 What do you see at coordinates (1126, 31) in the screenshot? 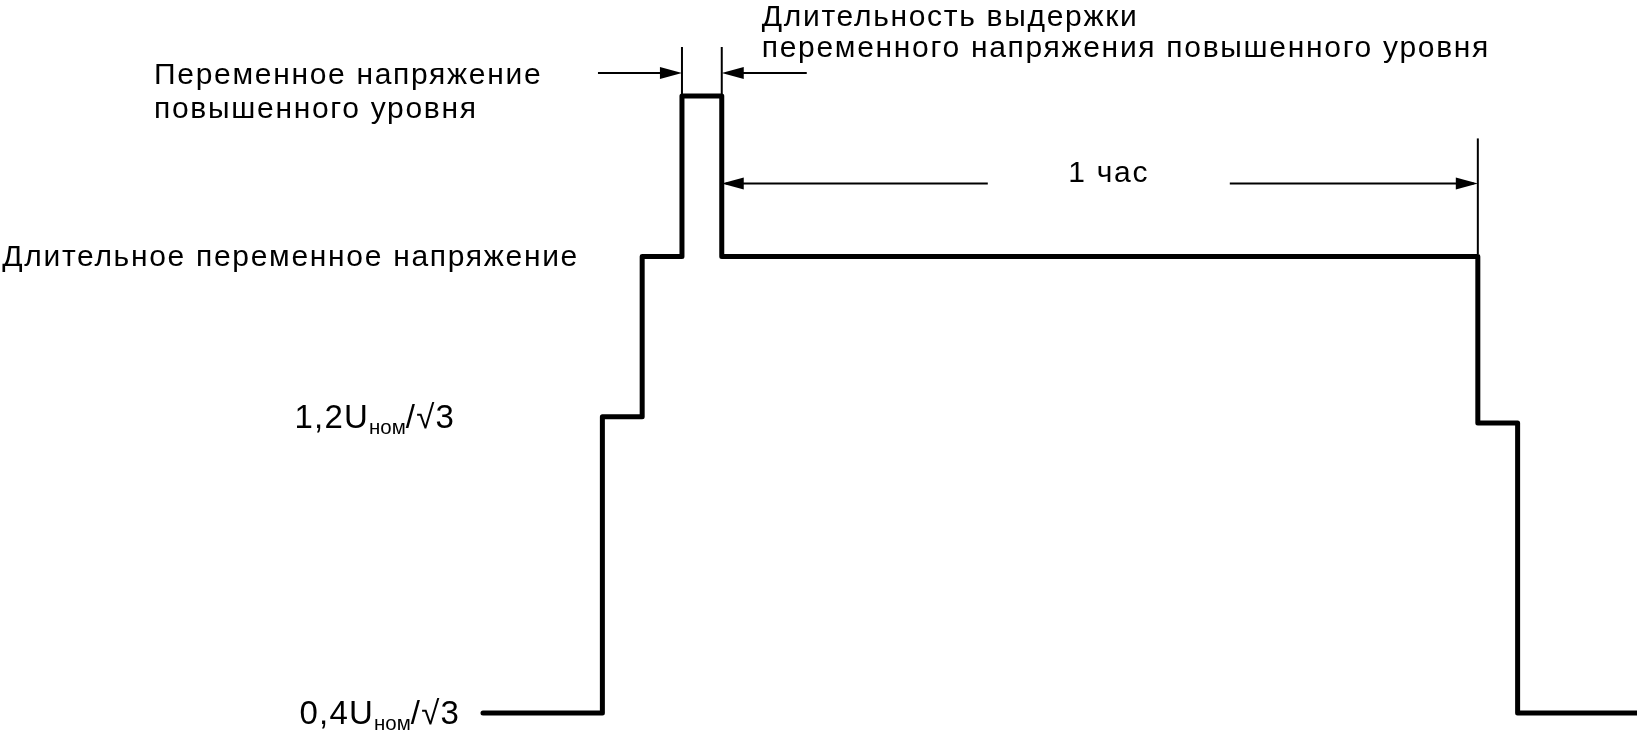
I see `text: Длительность выдержки переменного напряжения повышенного уровня` at bounding box center [1126, 31].